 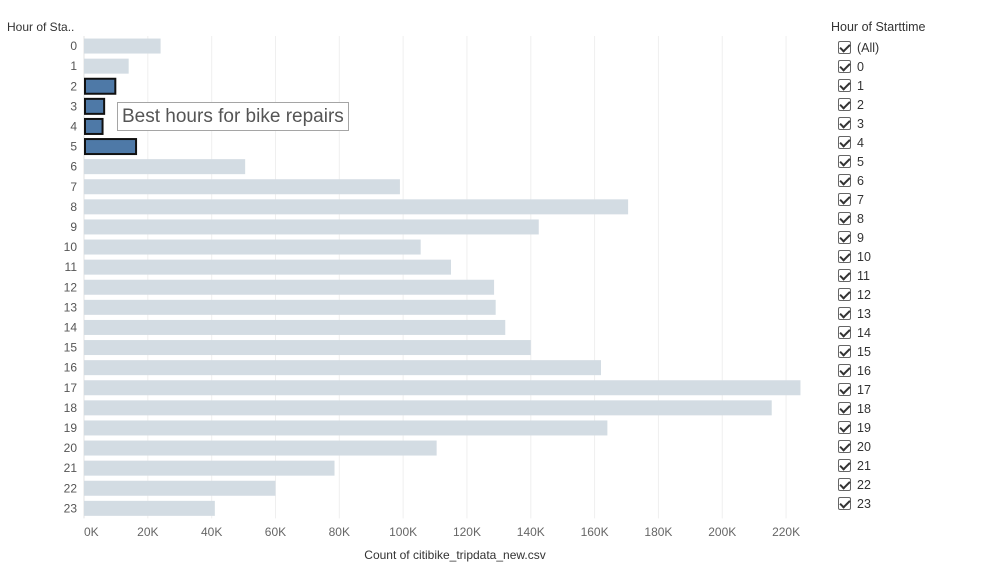 I want to click on filter-option-label: 13, so click(x=864, y=313).